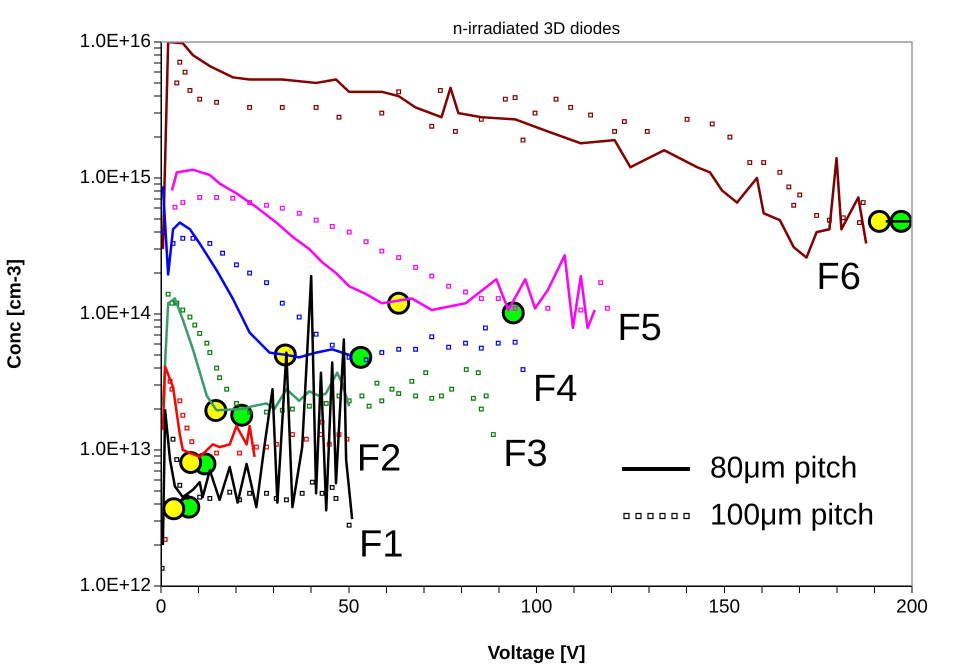 Image resolution: width=962 pixels, height=669 pixels. What do you see at coordinates (724, 607) in the screenshot?
I see `x-tick-label: 150` at bounding box center [724, 607].